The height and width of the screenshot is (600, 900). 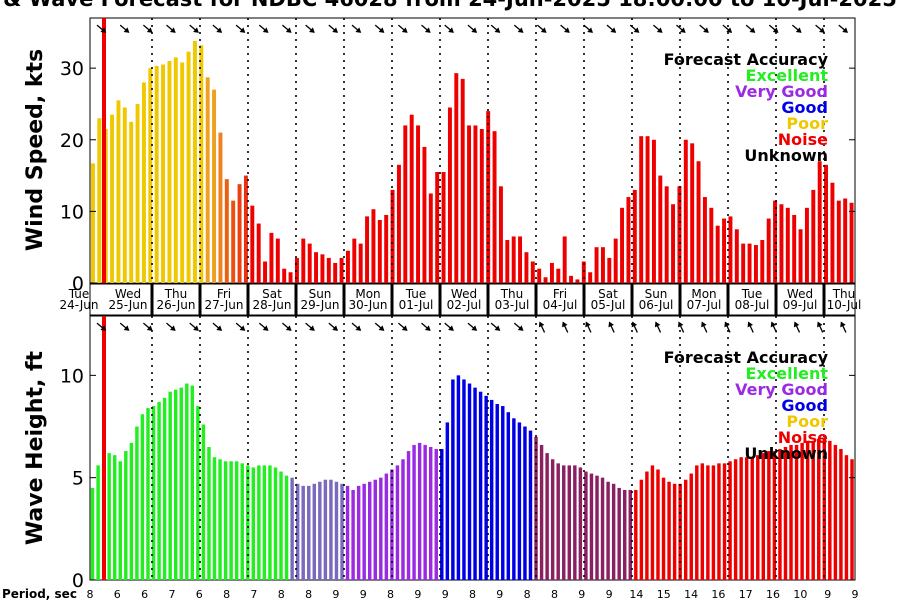 I want to click on day-label-date: 26-Jun, so click(x=175, y=305).